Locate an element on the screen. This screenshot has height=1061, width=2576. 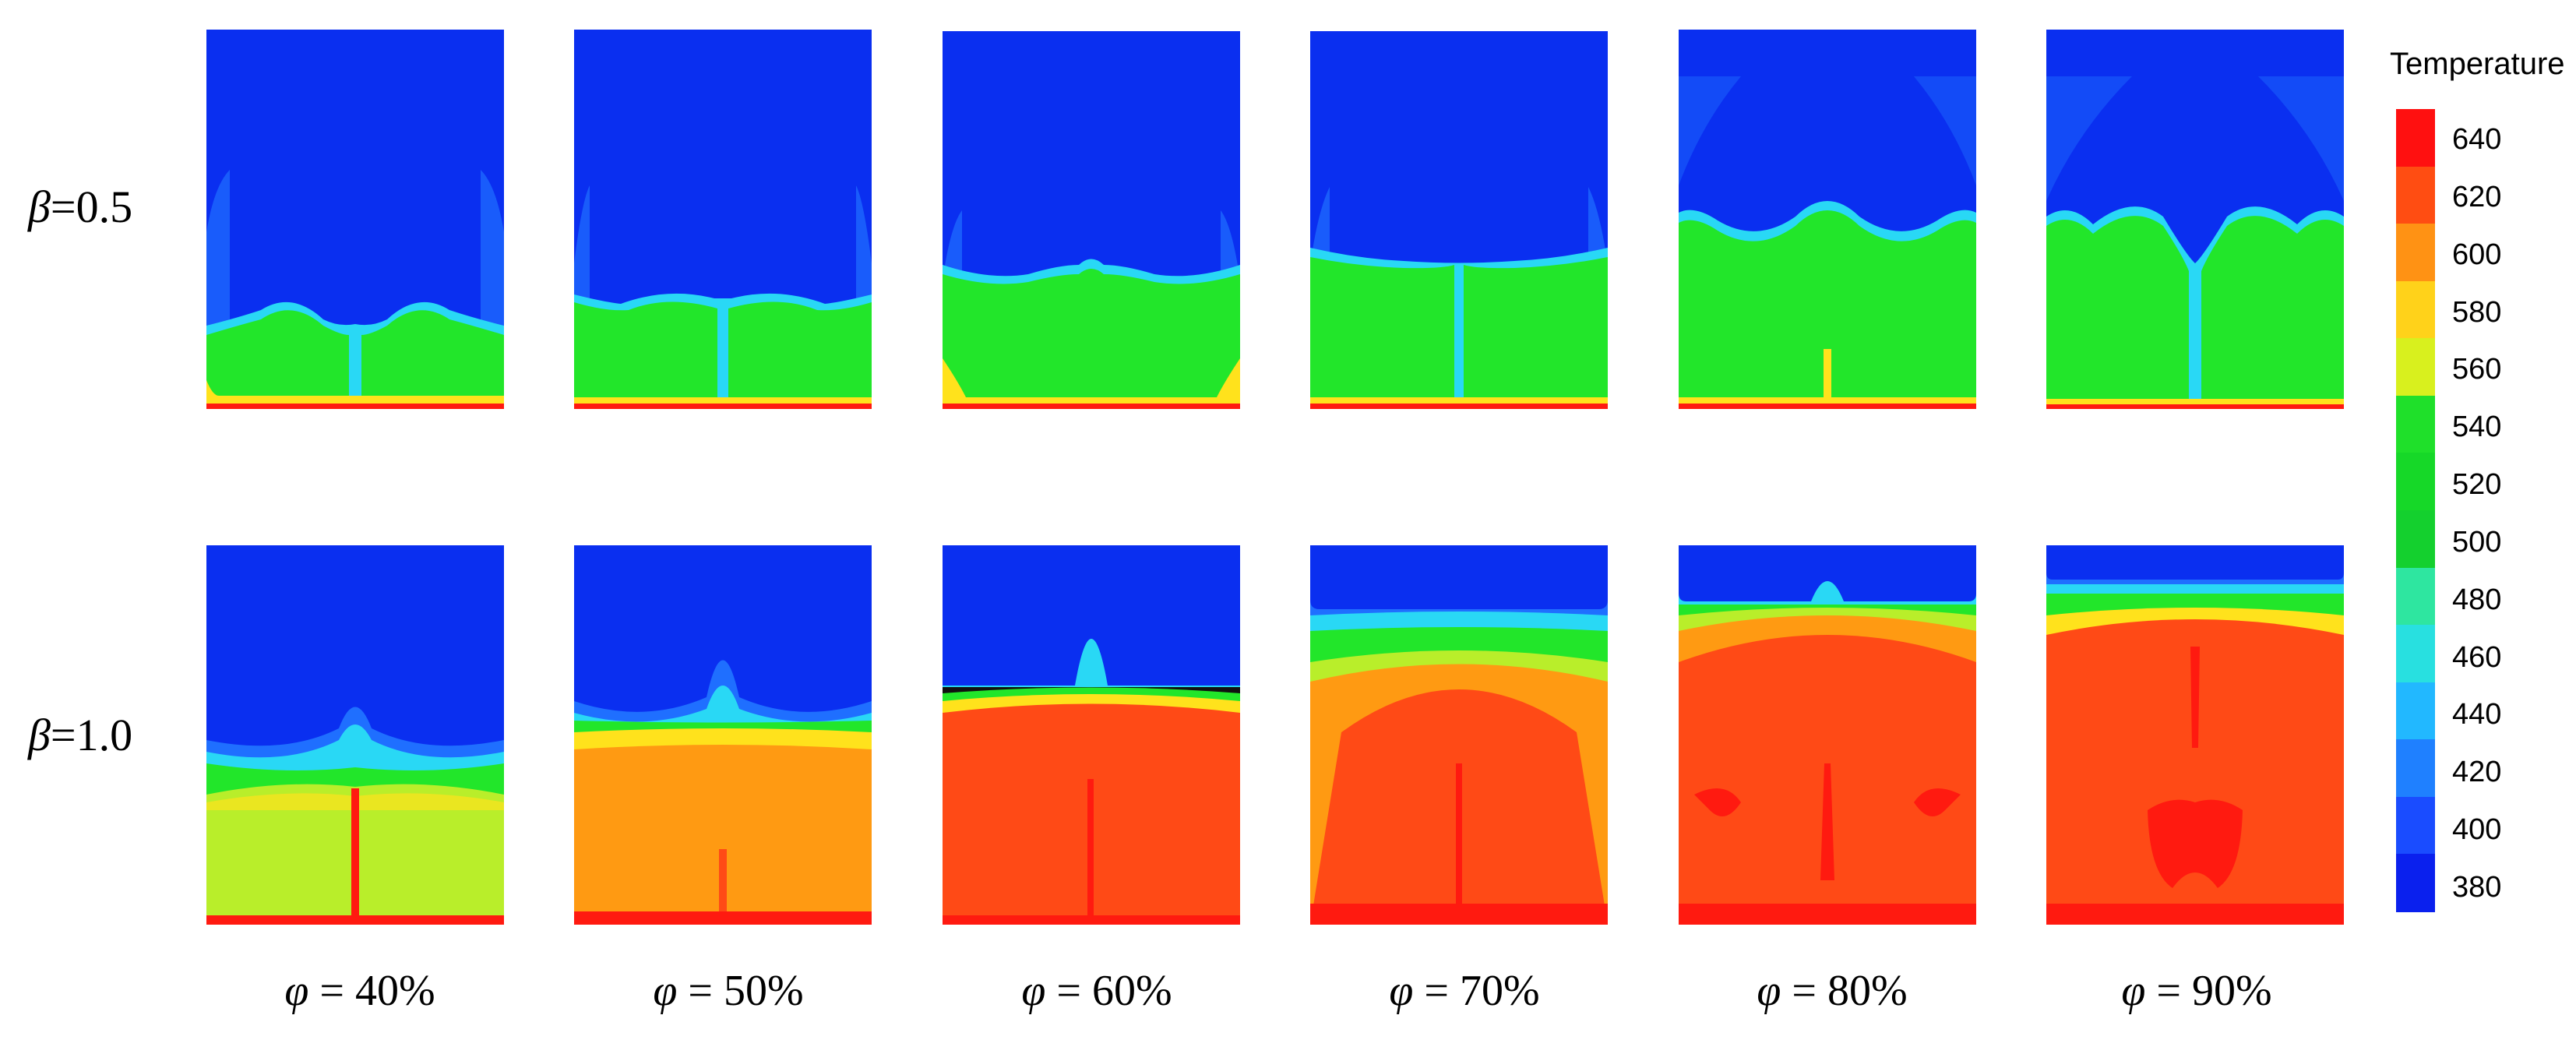
legend-tick-label: 460 is located at coordinates (2477, 657).